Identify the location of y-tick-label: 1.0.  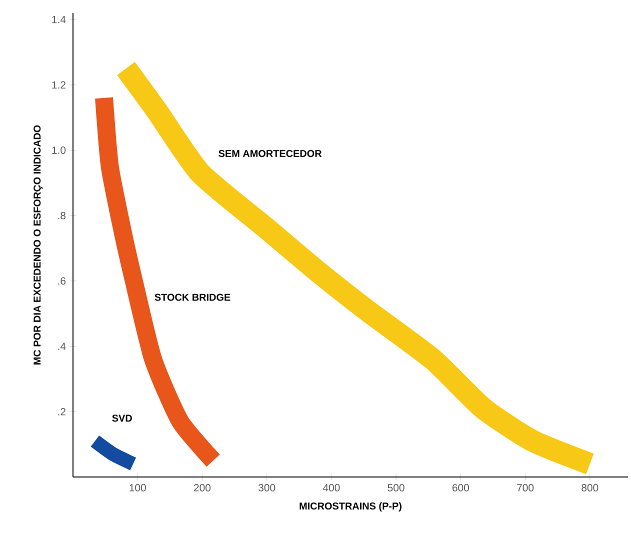
(59, 150).